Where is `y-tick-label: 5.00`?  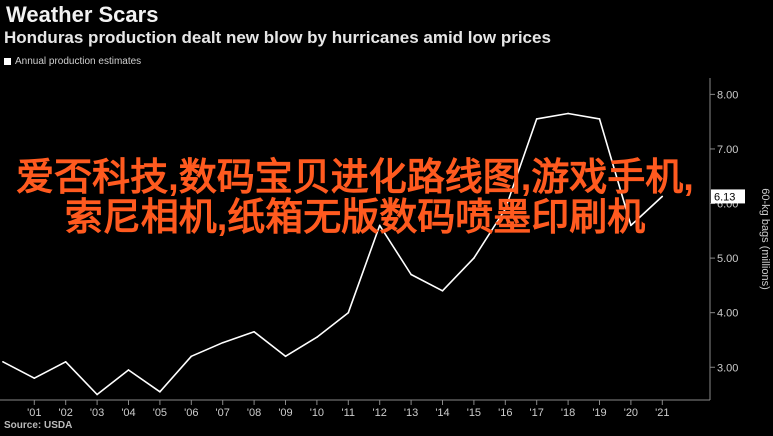
y-tick-label: 5.00 is located at coordinates (727, 259).